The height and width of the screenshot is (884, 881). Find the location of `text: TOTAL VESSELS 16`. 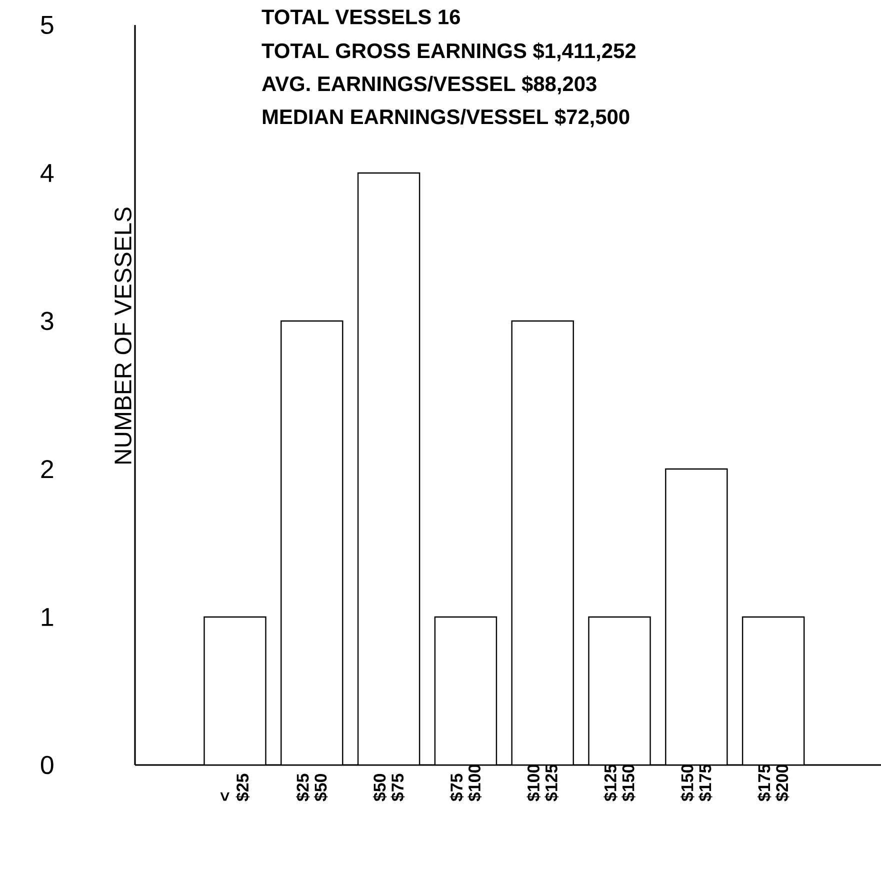

text: TOTAL VESSELS 16 is located at coordinates (361, 17).